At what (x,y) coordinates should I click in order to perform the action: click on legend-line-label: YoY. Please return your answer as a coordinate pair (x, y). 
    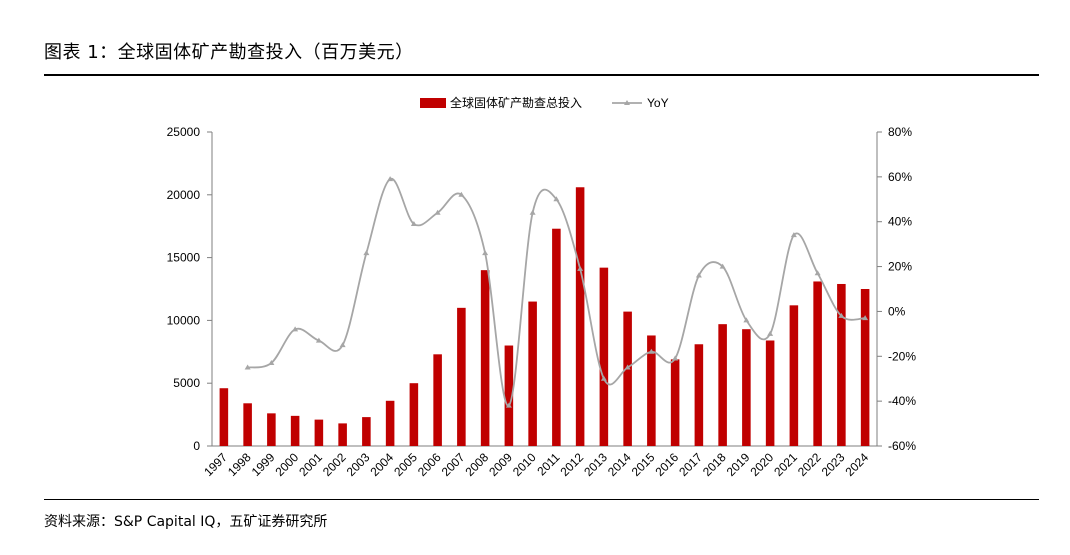
    Looking at the image, I should click on (658, 103).